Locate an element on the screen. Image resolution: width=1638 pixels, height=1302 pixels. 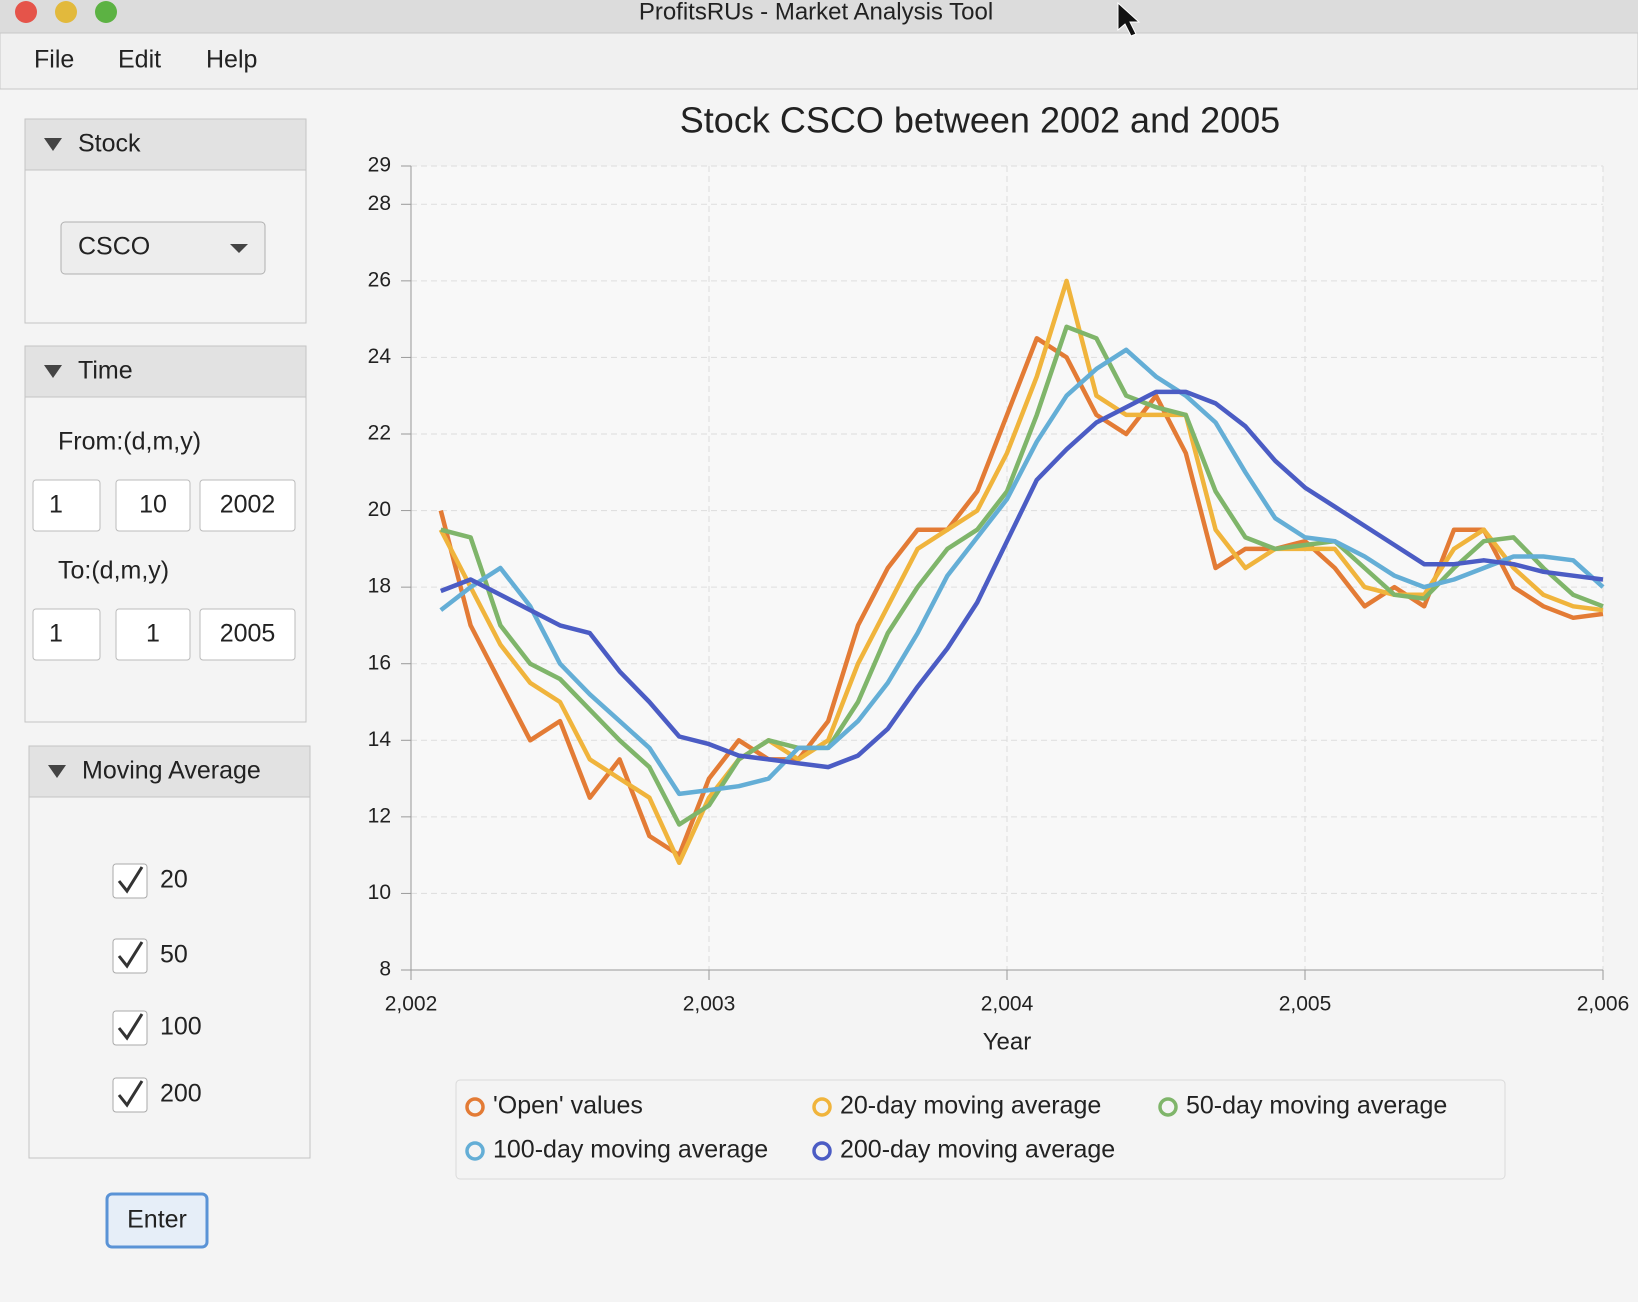
y-tick-label: 29 is located at coordinates (379, 165).